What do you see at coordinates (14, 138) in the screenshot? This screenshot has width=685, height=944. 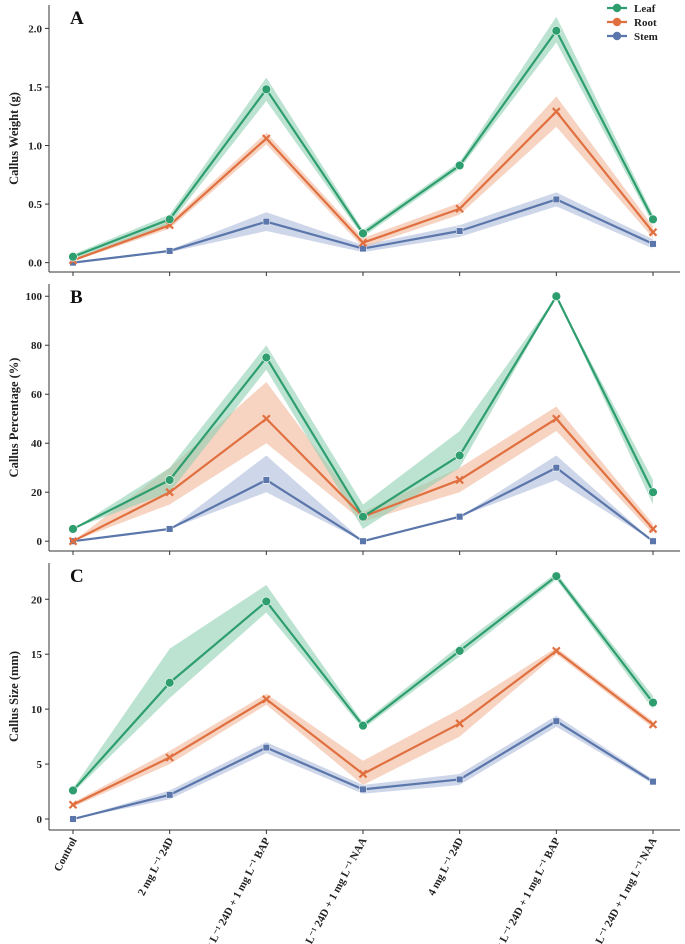 I see `y-axis-title: Callus Weight (g)` at bounding box center [14, 138].